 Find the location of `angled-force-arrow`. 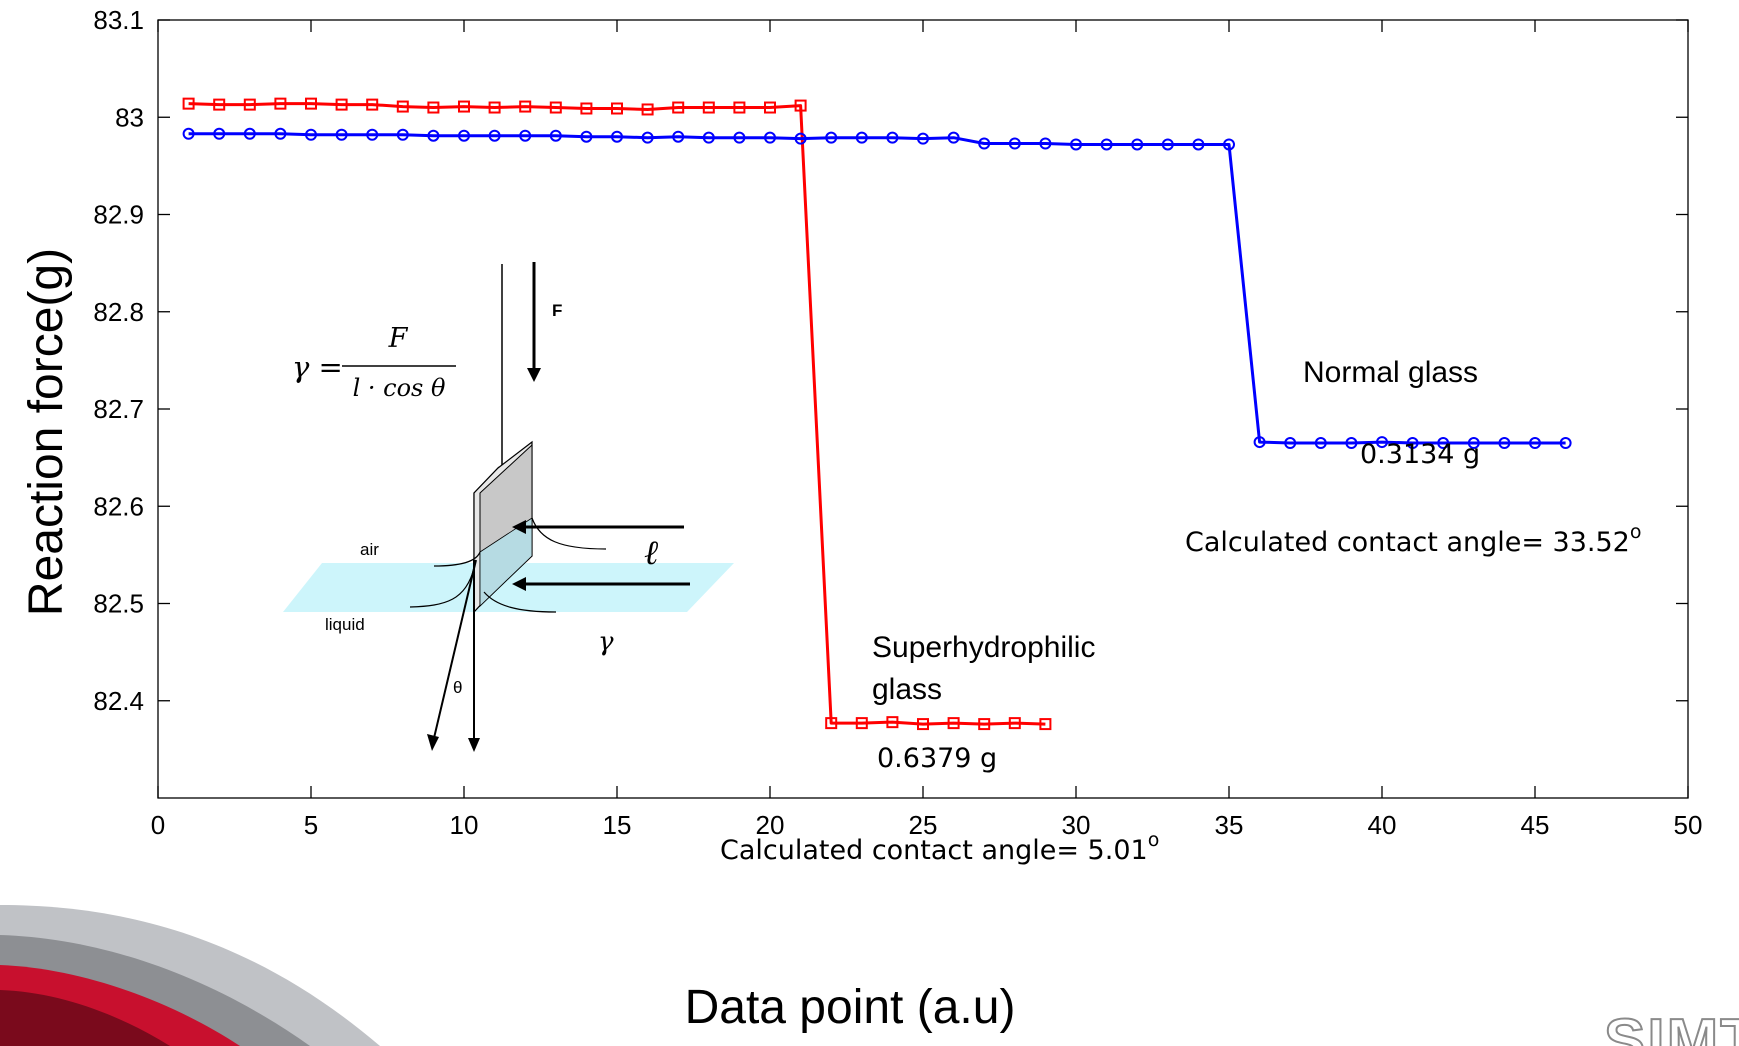

angled-force-arrow is located at coordinates (452, 655).